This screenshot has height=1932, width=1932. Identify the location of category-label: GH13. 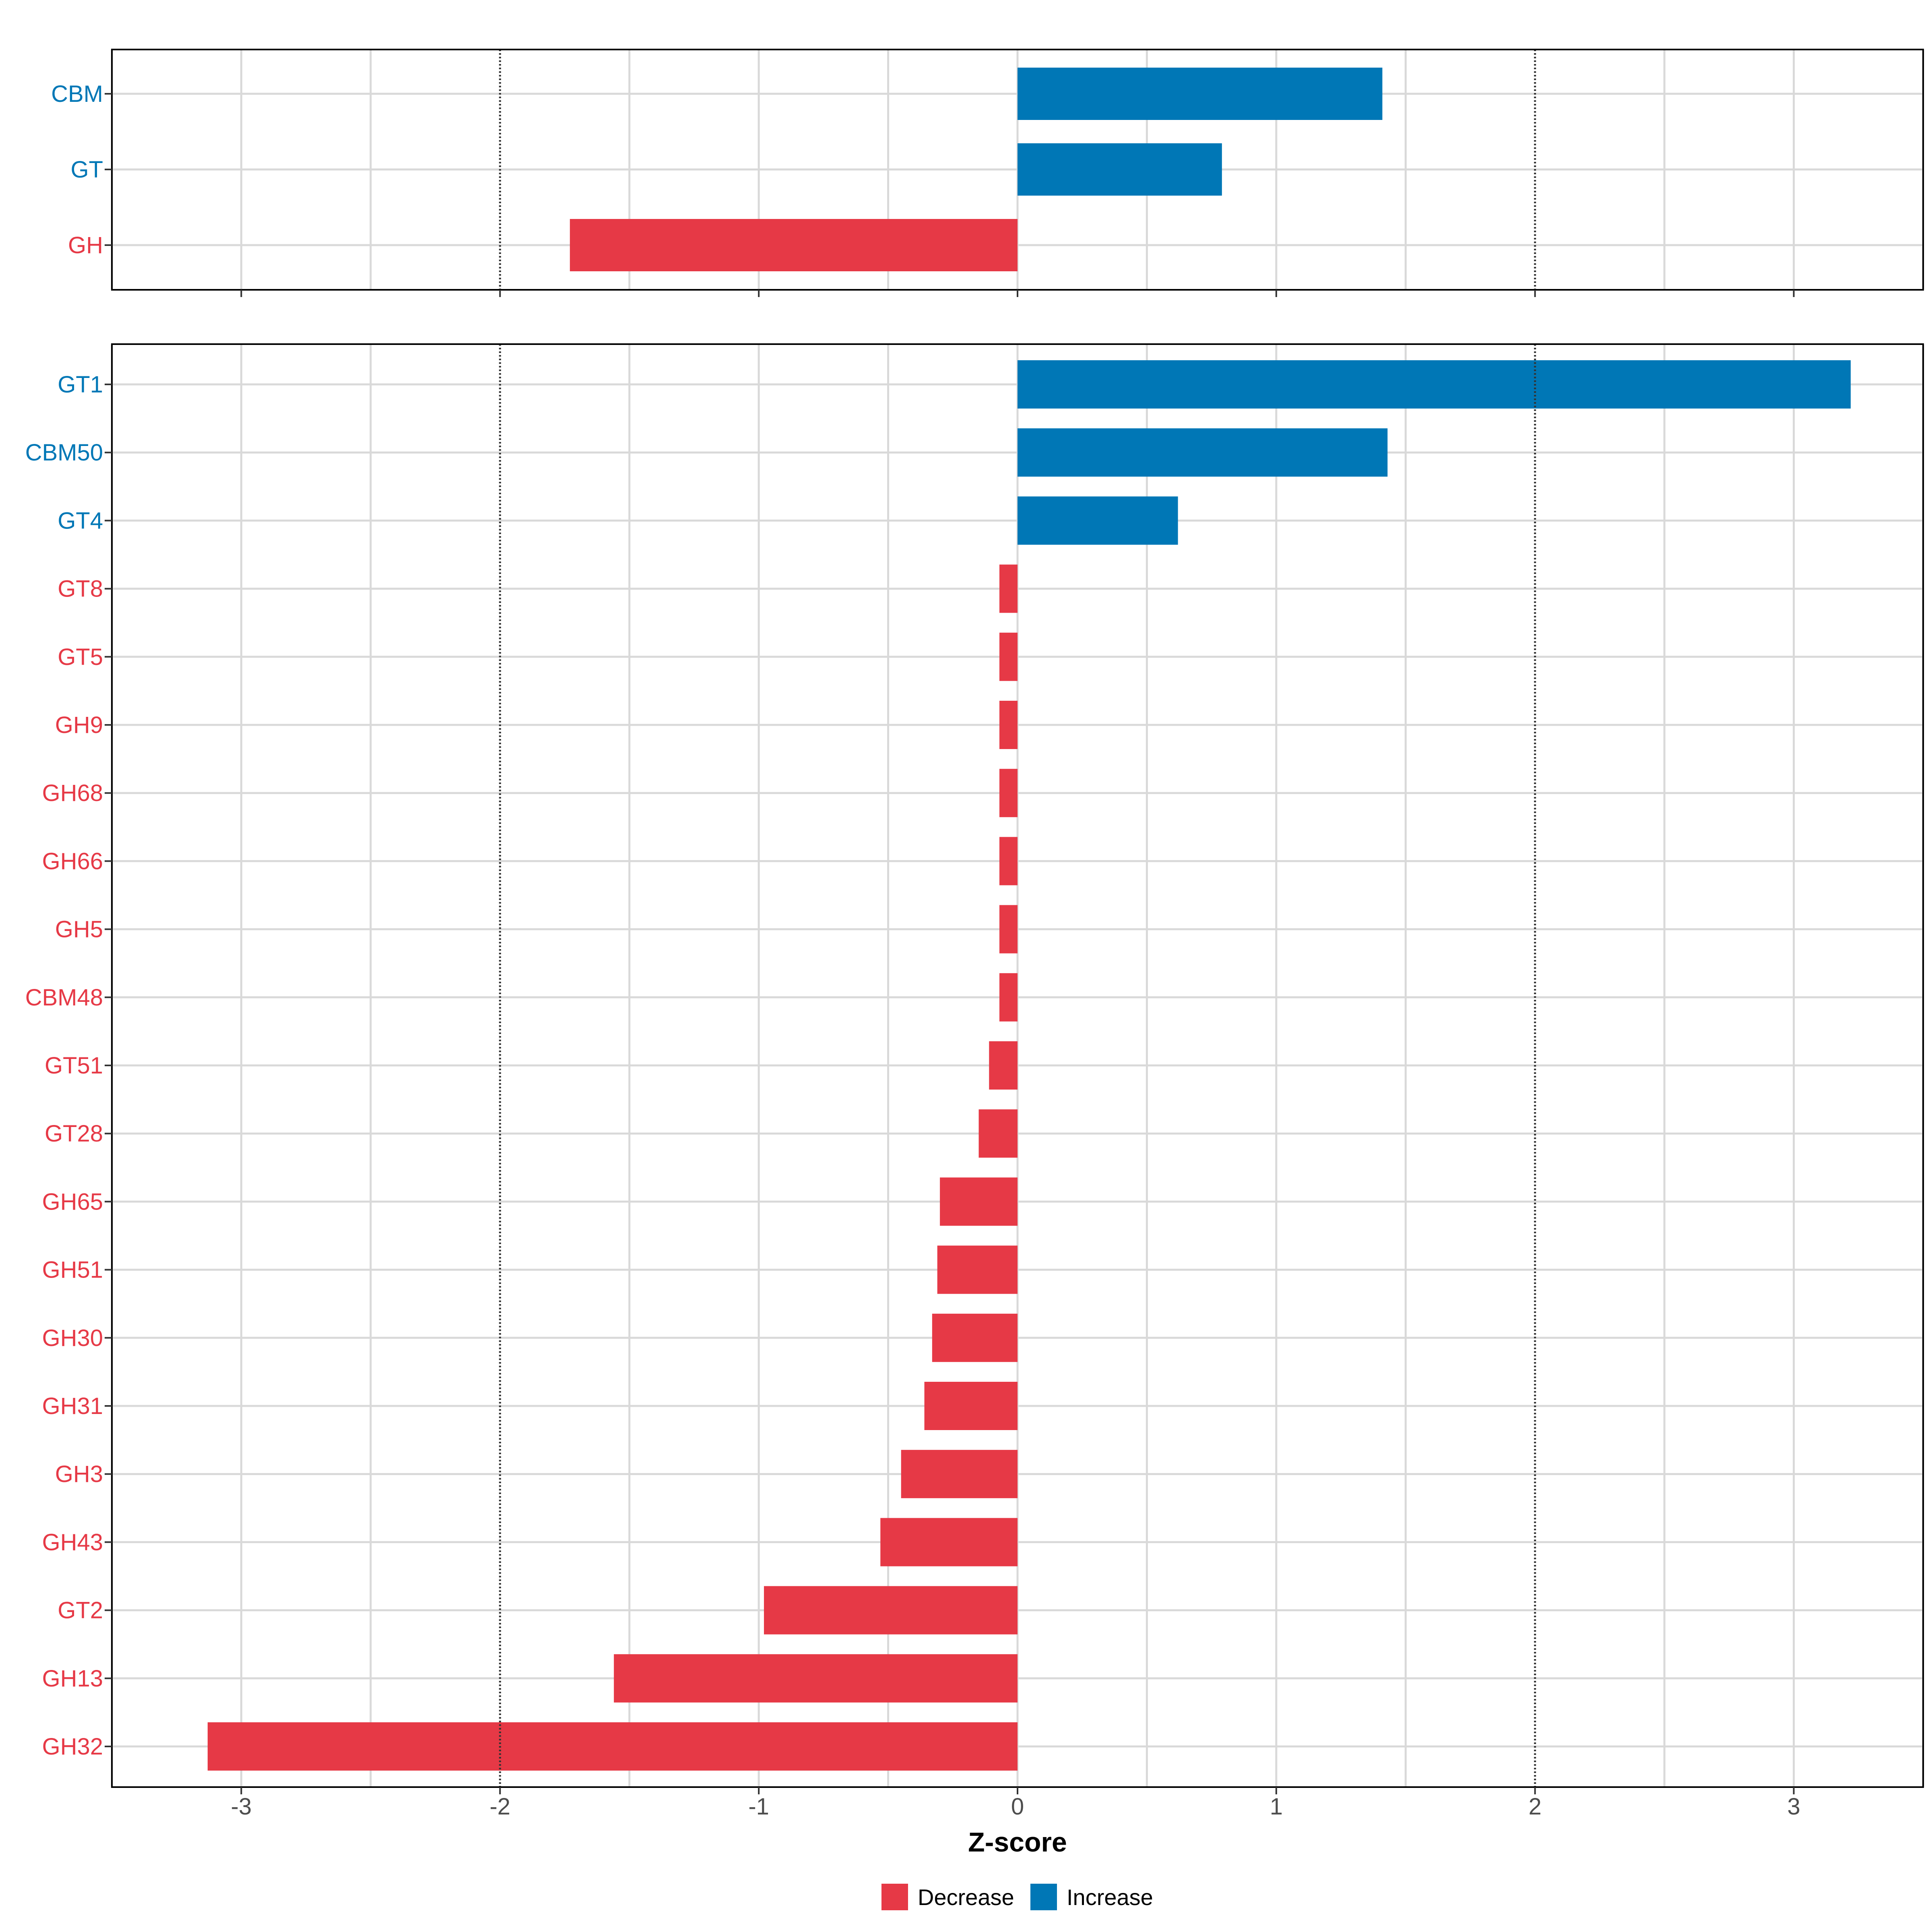
(72, 1679).